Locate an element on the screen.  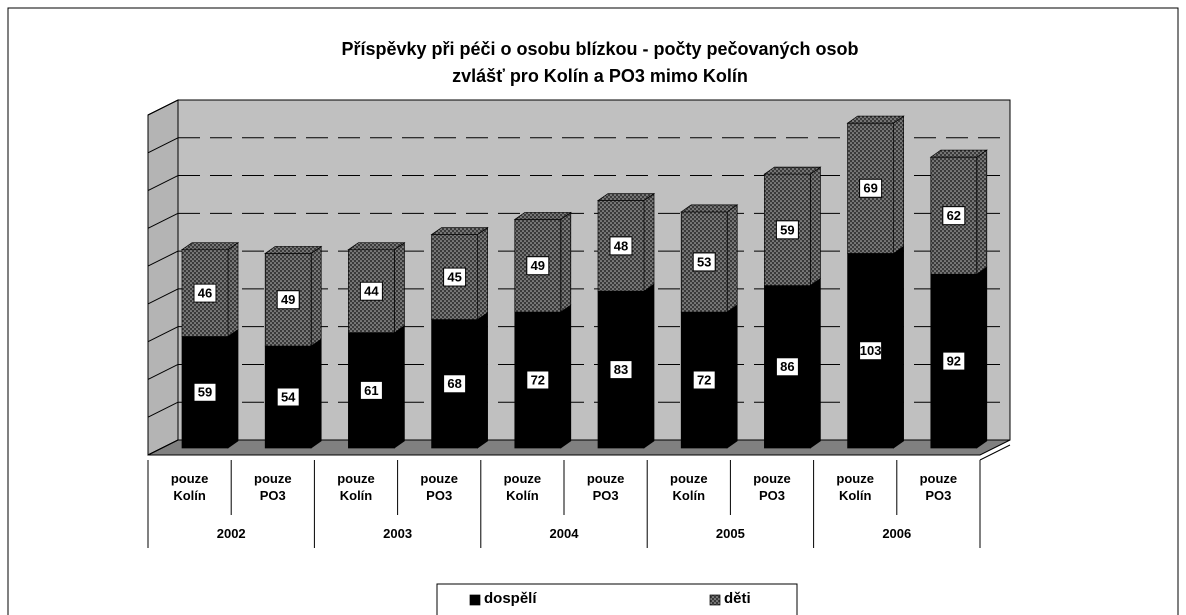
value-label: 49 is located at coordinates (538, 265).